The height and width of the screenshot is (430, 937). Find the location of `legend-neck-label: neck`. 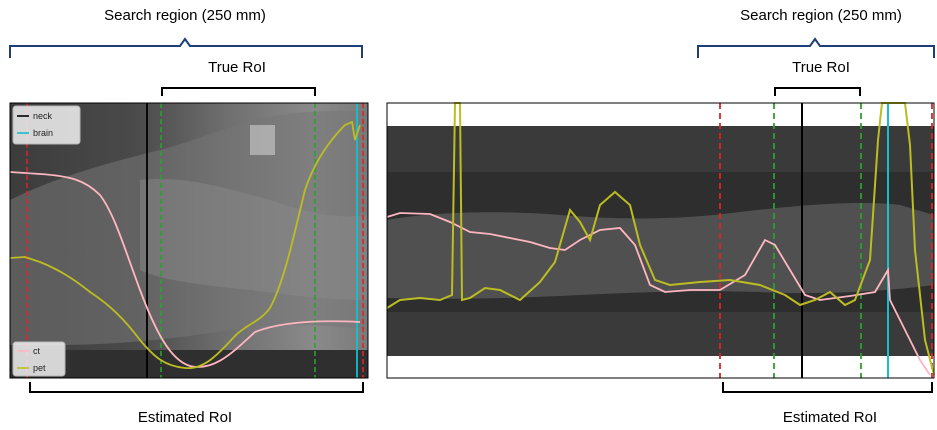

legend-neck-label: neck is located at coordinates (43, 116).